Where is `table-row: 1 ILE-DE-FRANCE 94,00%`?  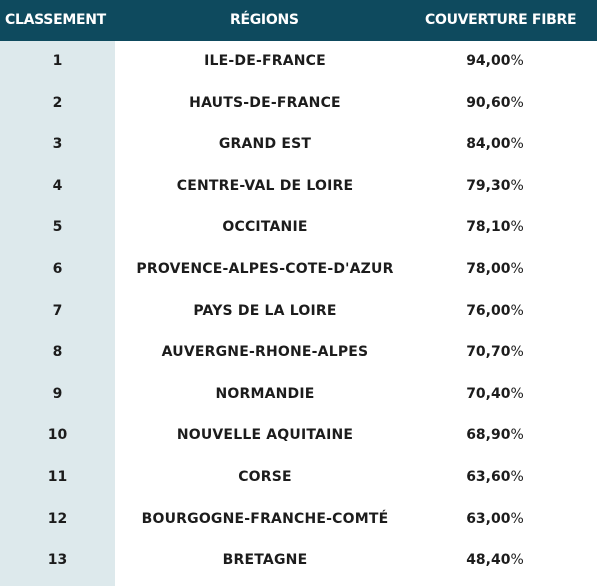 table-row: 1 ILE-DE-FRANCE 94,00% is located at coordinates (298, 62).